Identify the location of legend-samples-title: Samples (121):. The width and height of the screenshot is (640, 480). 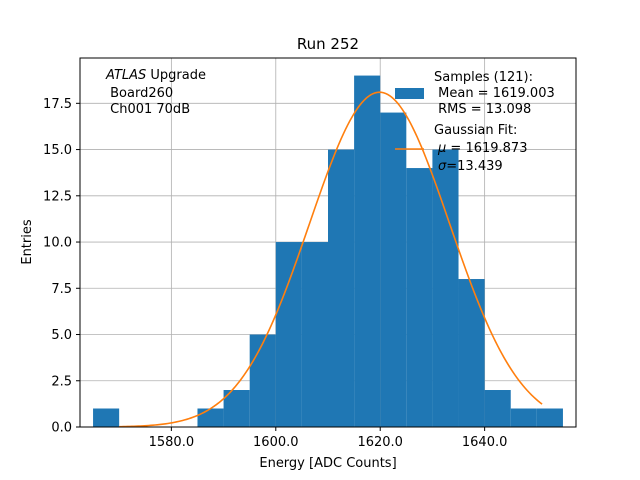
(483, 77).